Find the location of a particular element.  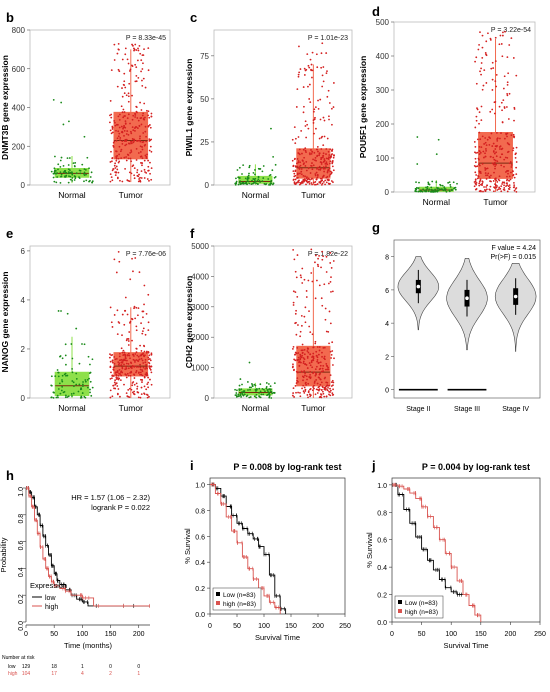

plot-frame is located at coordinates (464, 107).